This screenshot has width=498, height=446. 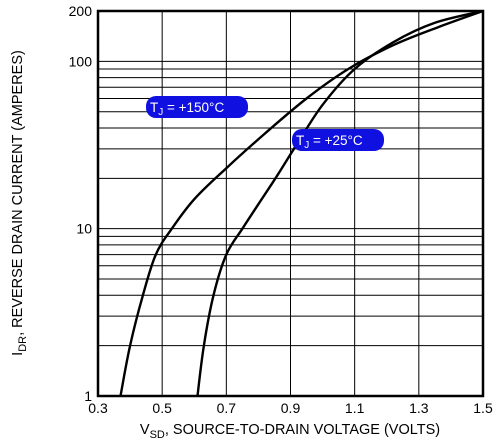 I want to click on y-tick-label: 10, so click(x=84, y=229).